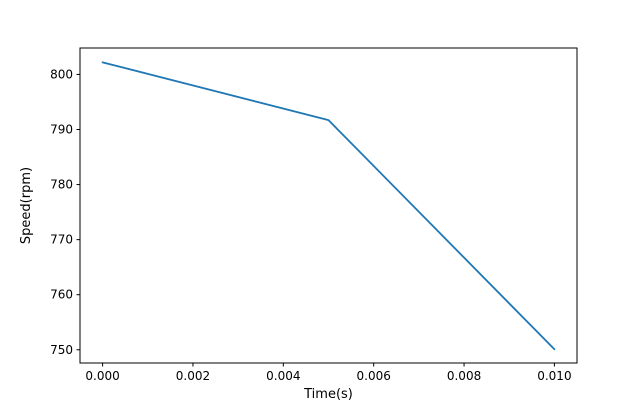 This screenshot has width=640, height=409. Describe the element at coordinates (61, 295) in the screenshot. I see `y-tick-label: 760` at that location.